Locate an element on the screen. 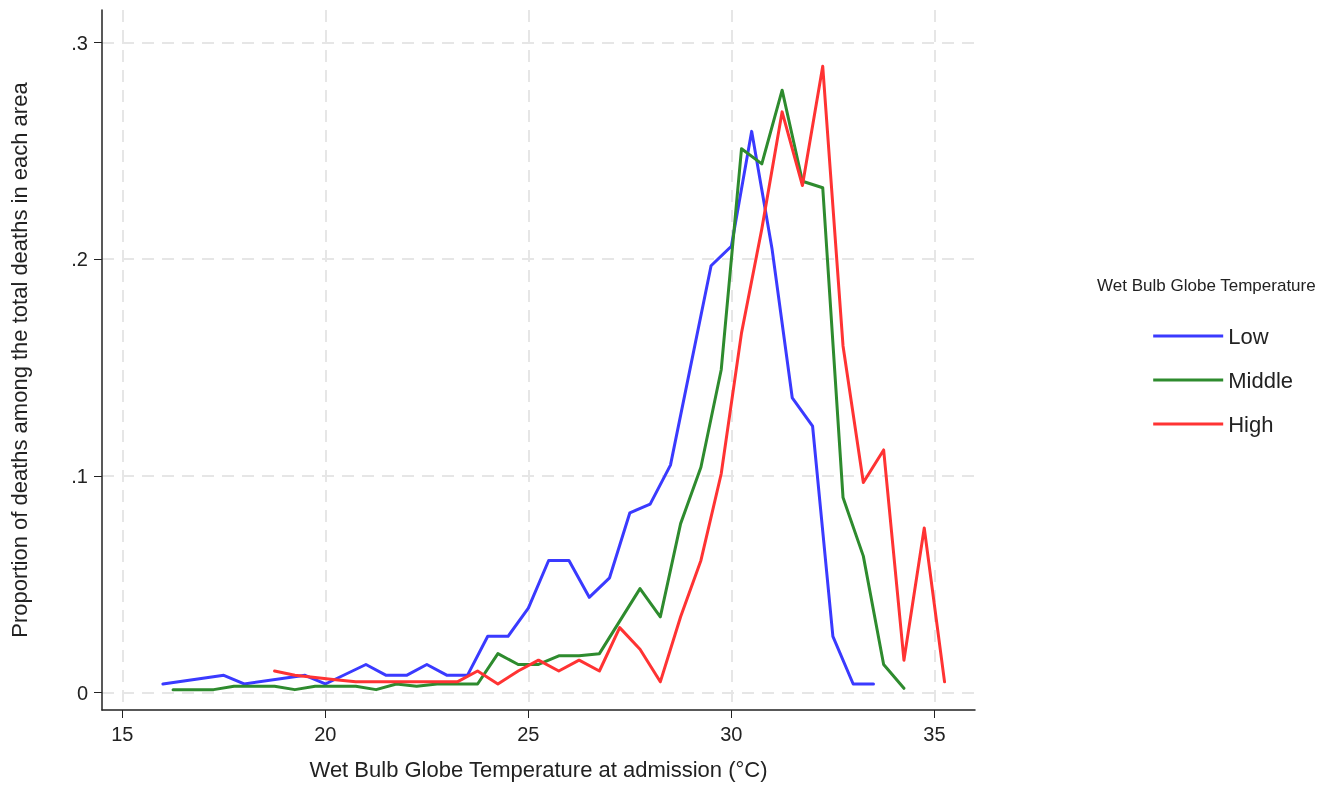 The image size is (1338, 799). y-tick-label: .2 is located at coordinates (79, 259).